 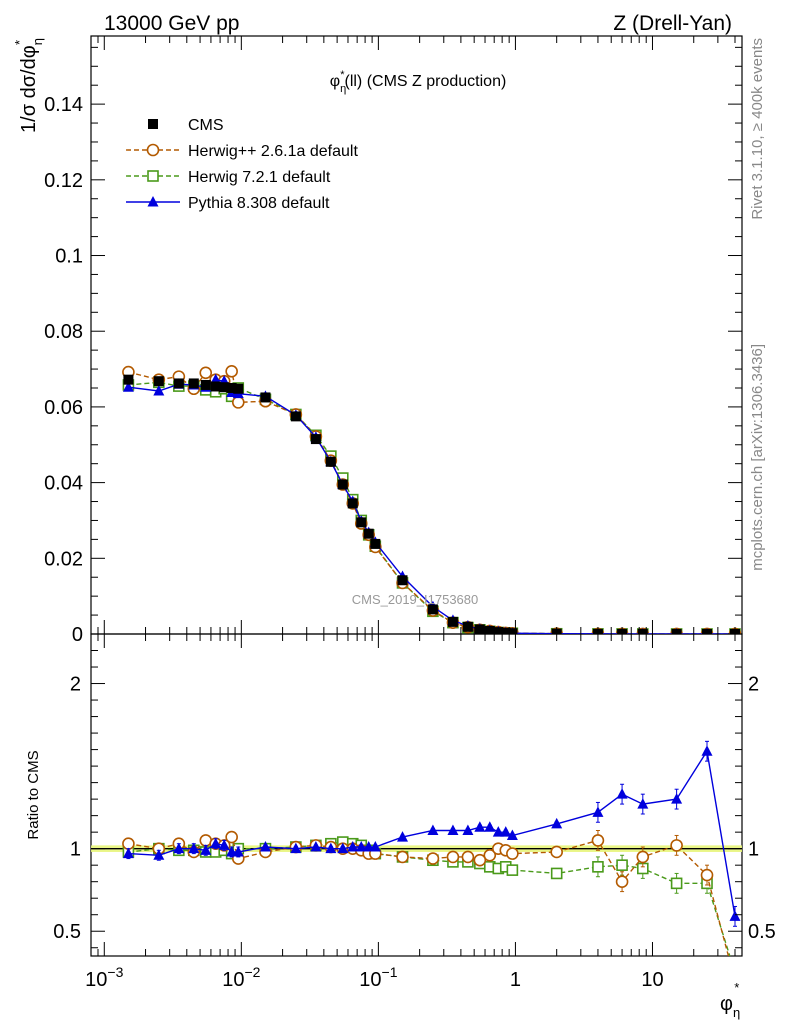 I want to click on plot-title-rest: (ll) (CMS Z production), so click(x=425, y=81).